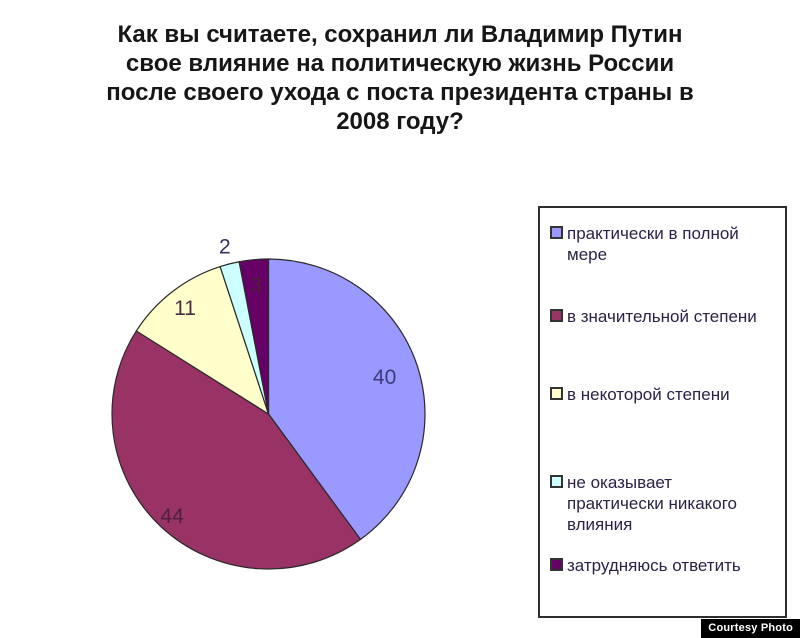  What do you see at coordinates (654, 565) in the screenshot?
I see `legend-label-hard-to-answer: затрудняюсь ответить` at bounding box center [654, 565].